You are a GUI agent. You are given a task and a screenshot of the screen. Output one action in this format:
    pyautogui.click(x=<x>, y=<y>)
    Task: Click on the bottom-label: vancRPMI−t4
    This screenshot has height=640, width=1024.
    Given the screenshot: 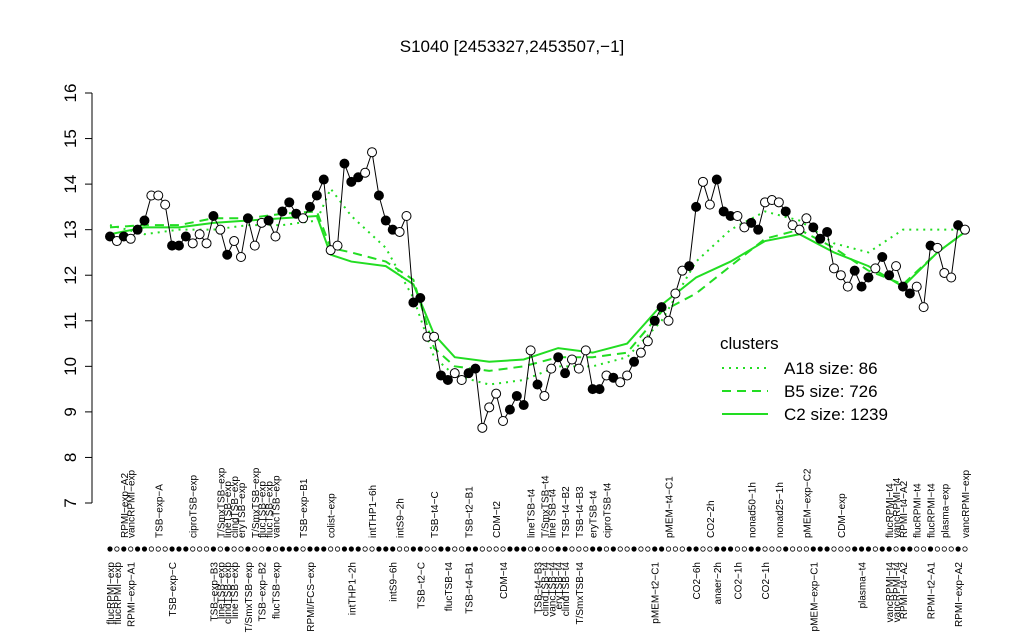 What is the action you would take?
    pyautogui.click(x=897, y=592)
    